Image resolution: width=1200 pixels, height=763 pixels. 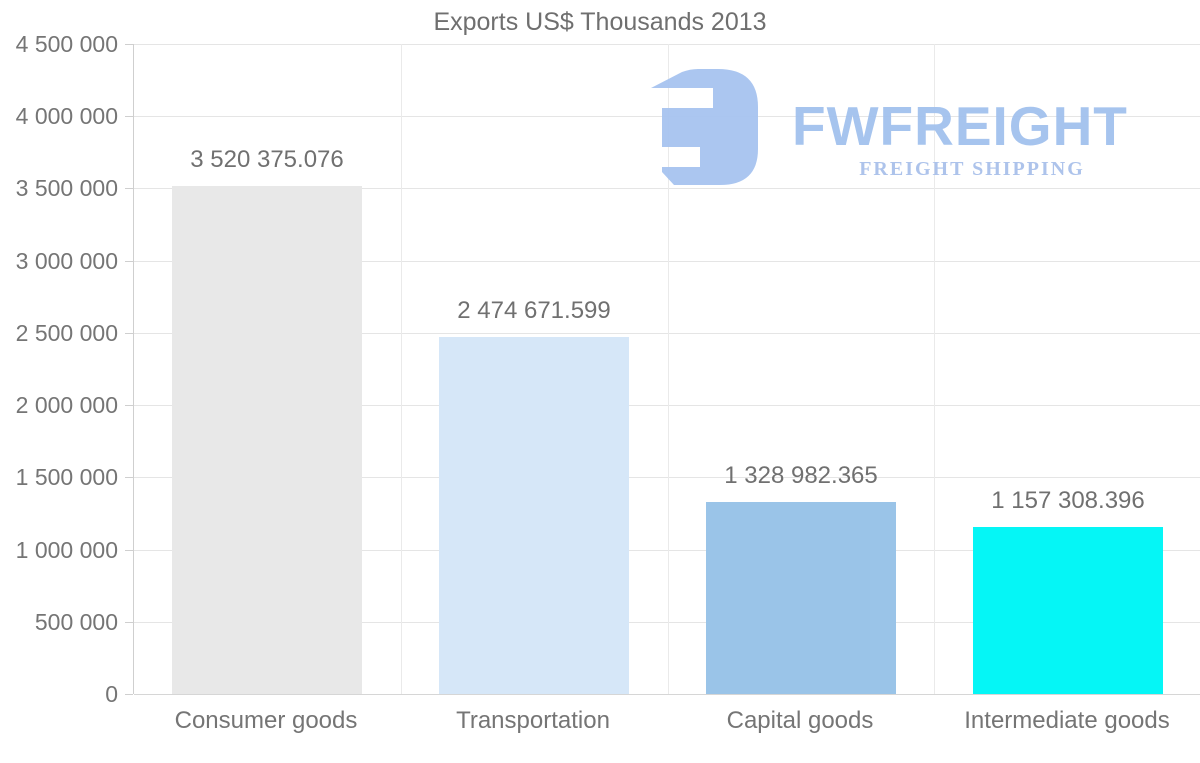 I want to click on y-tick-label: 3 500 000, so click(x=66, y=188).